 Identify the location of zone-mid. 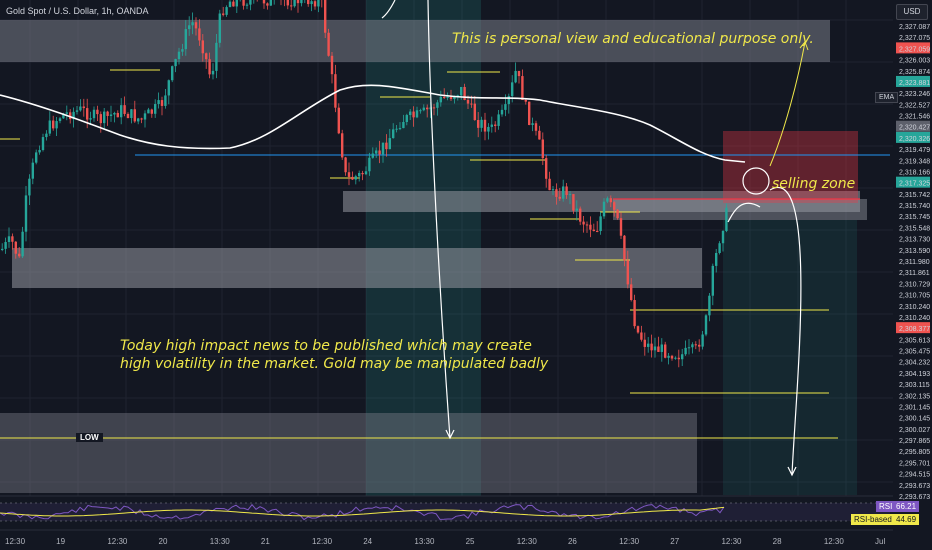
(601, 201).